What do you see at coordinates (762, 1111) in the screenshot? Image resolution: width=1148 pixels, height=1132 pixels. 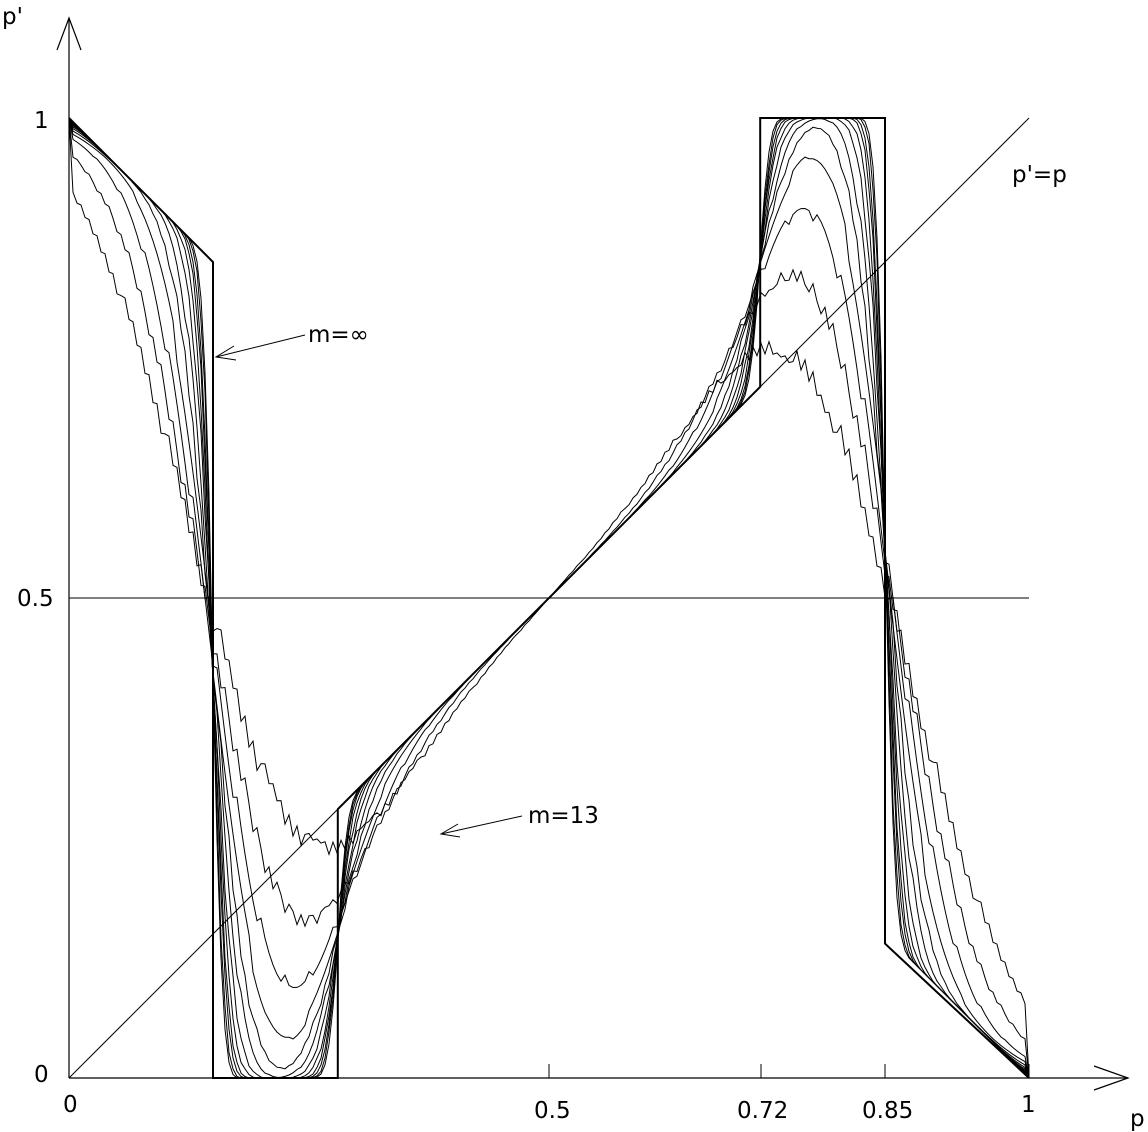 I see `x-tick-label-072: 0.72` at bounding box center [762, 1111].